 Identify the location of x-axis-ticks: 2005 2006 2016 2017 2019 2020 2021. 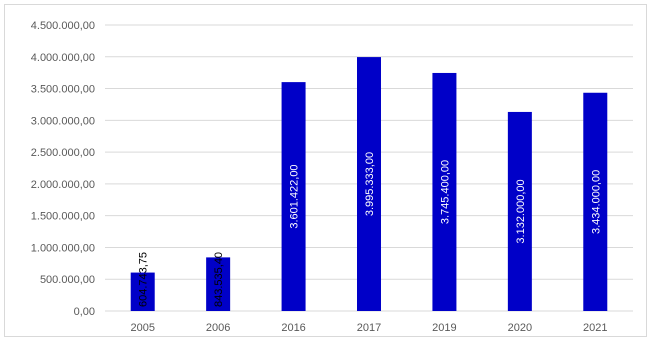
(368, 328).